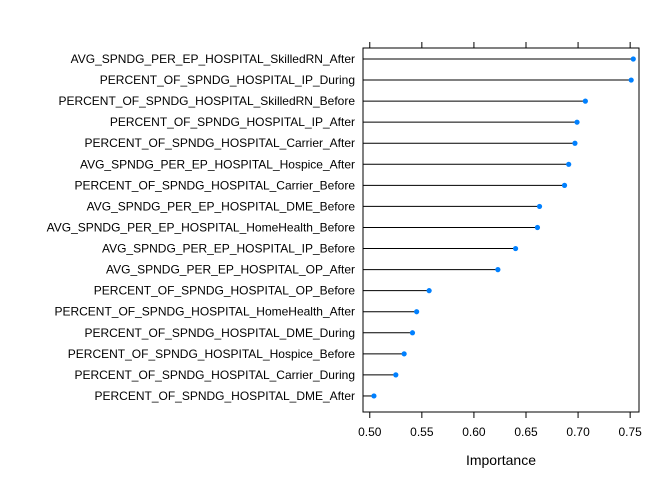 Image resolution: width=672 pixels, height=480 pixels. I want to click on feature-label: AVG_SPNDG_PER_EP_HOSPITAL_Hospice_After, so click(217, 164).